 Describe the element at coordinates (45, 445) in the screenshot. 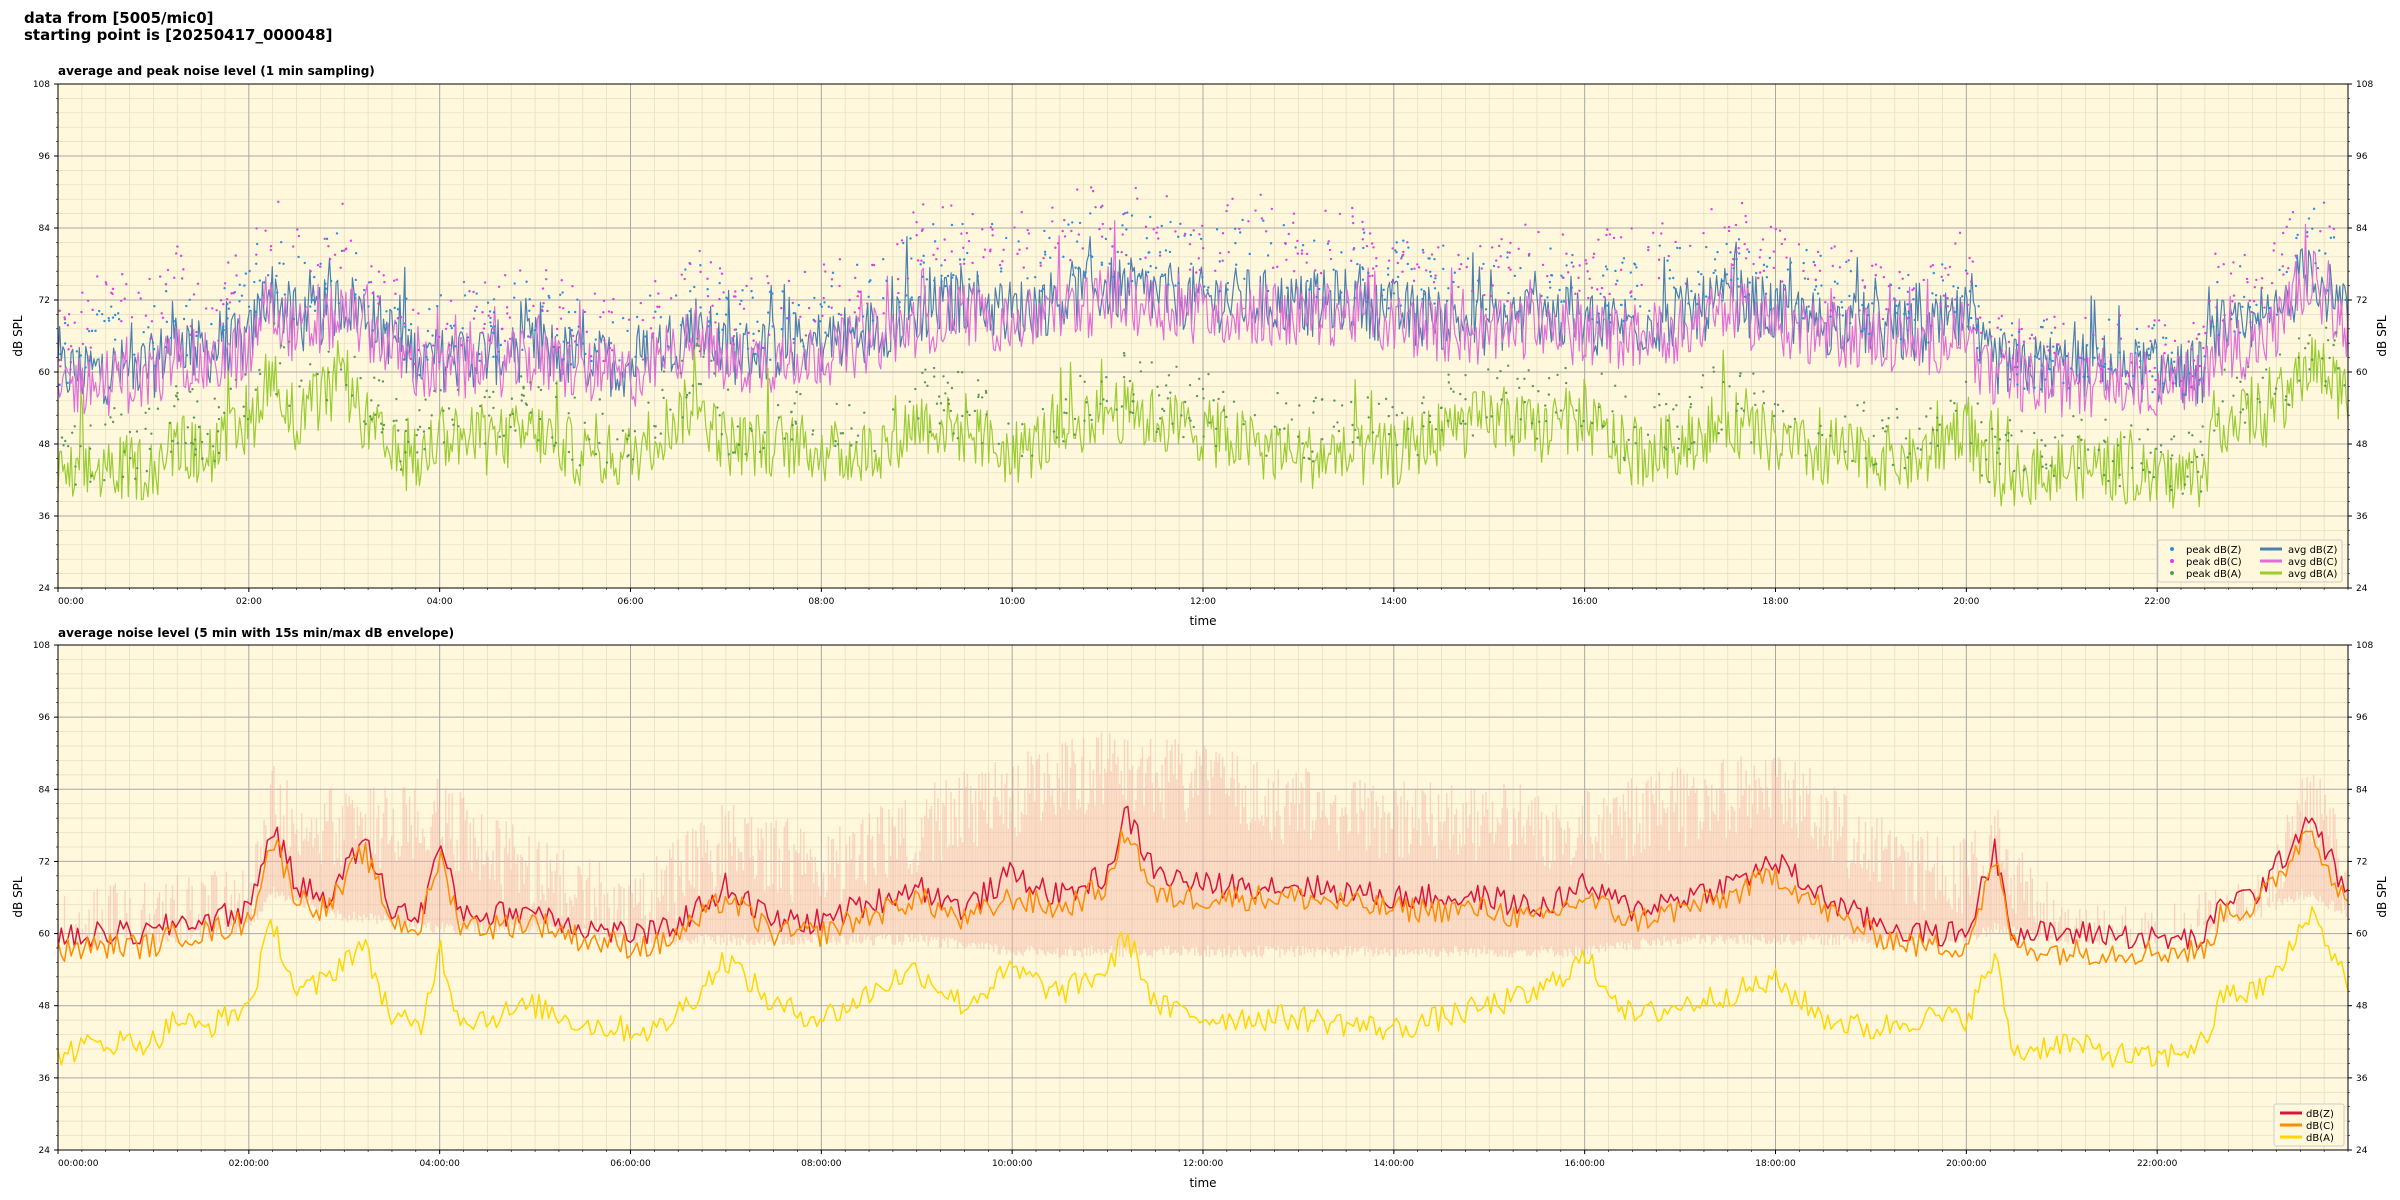

I see `y-tick-label-left: 48` at that location.